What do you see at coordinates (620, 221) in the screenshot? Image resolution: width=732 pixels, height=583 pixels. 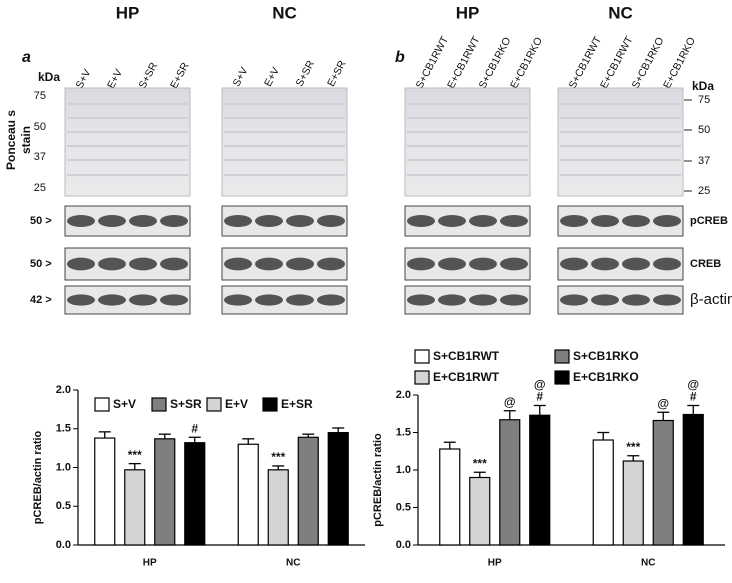 I see `blot-strip` at bounding box center [620, 221].